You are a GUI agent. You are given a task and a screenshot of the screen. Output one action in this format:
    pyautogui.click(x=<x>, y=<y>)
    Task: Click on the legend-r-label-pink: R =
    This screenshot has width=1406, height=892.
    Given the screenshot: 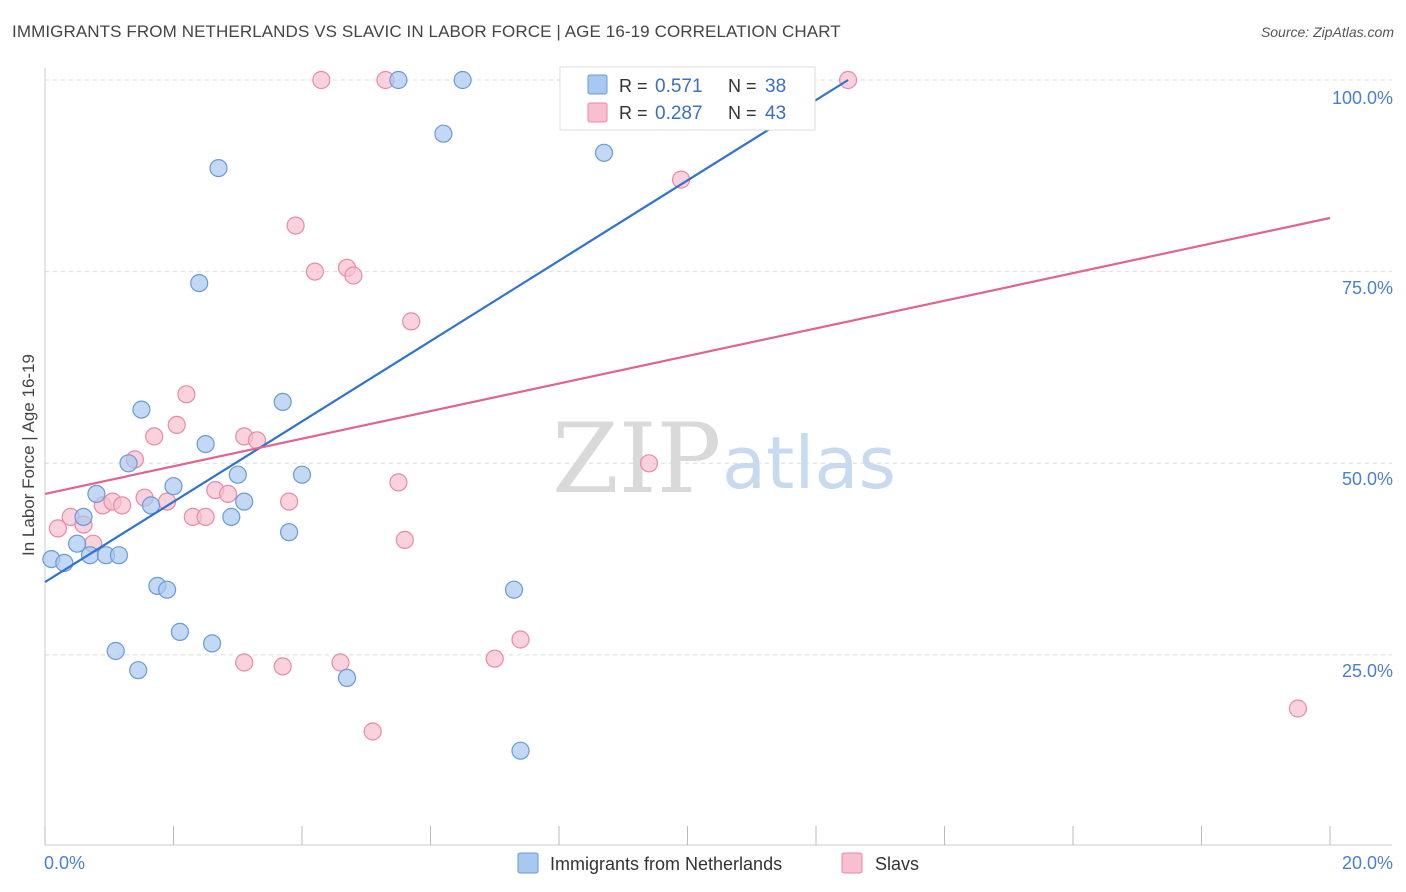 What is the action you would take?
    pyautogui.click(x=633, y=113)
    